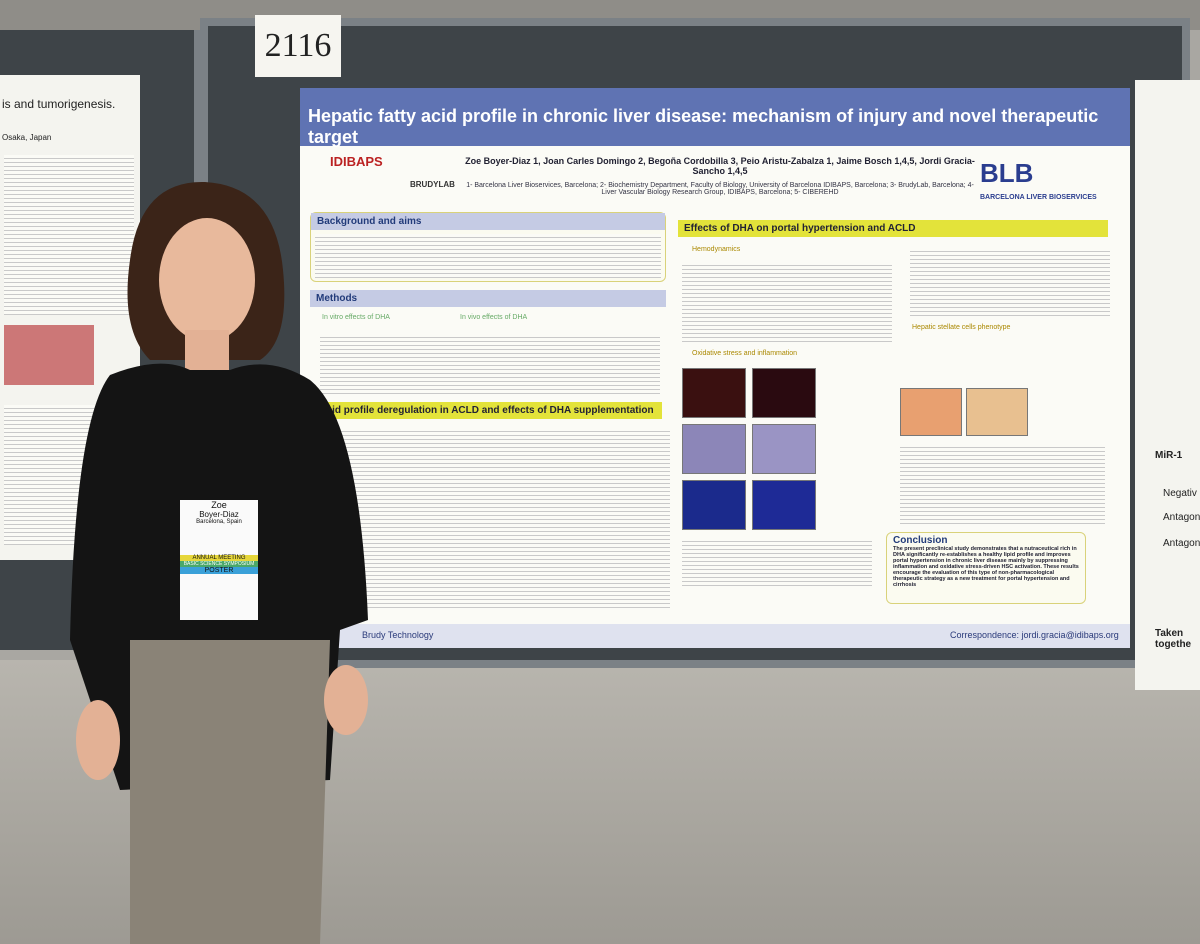 Image resolution: width=1200 pixels, height=944 pixels. Describe the element at coordinates (219, 522) in the screenshot. I see `badge-city: Barcelona, Spain` at that location.